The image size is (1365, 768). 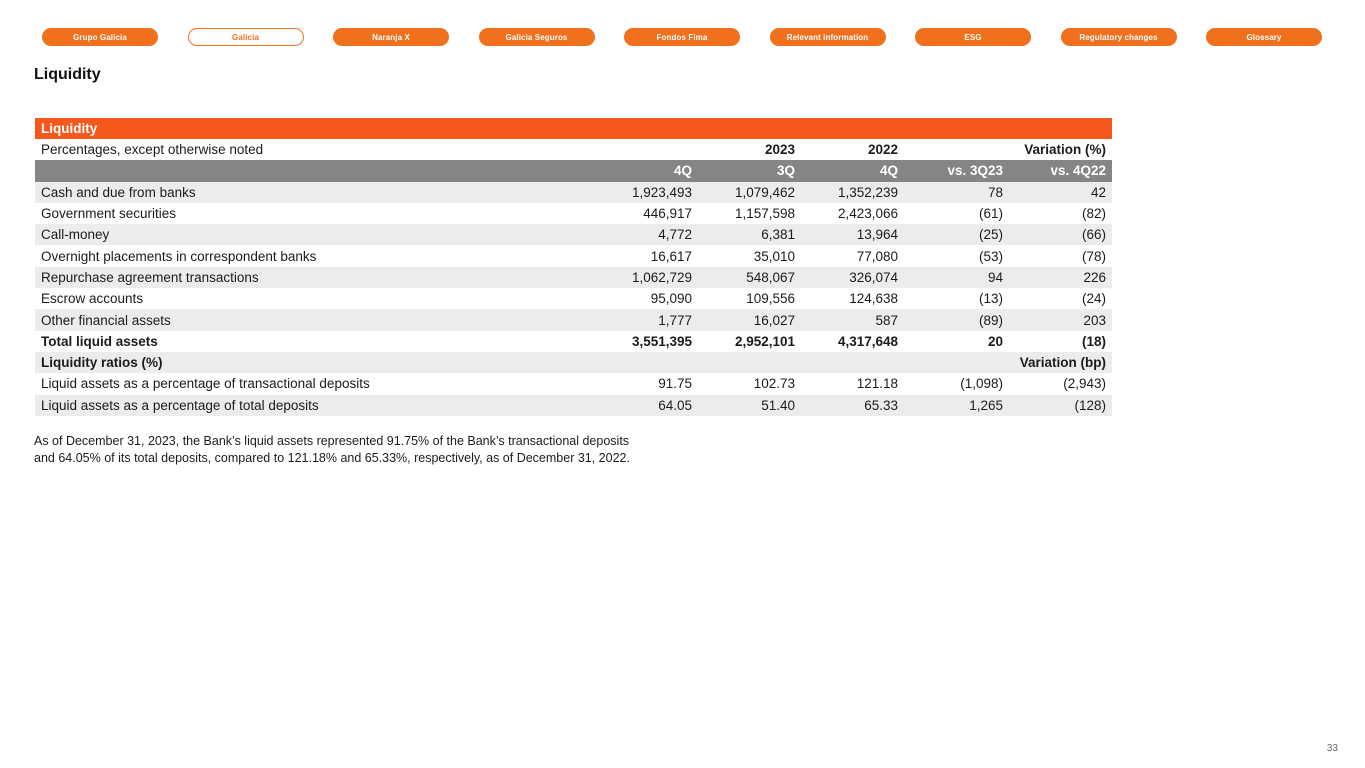 I want to click on variation-pct-header: Variation (%), so click(x=1065, y=150).